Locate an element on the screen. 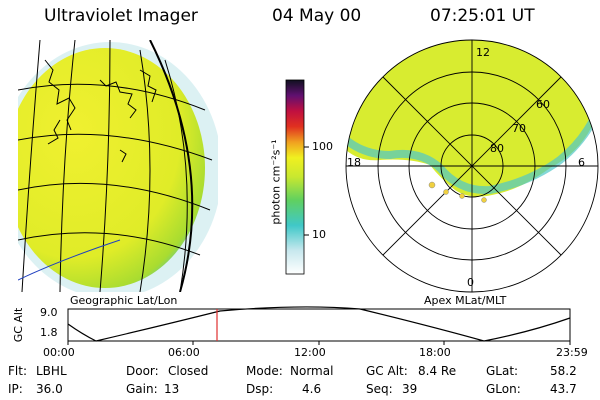 This screenshot has width=600, height=400. orbit-axis-label: GC Alt is located at coordinates (18, 325).